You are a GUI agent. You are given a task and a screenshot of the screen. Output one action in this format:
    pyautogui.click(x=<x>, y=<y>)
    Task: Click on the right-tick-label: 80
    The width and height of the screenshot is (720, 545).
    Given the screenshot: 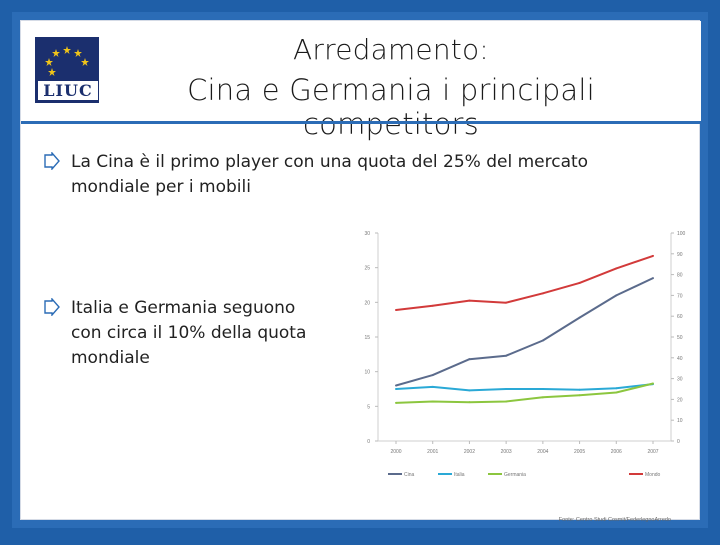 What is the action you would take?
    pyautogui.click(x=680, y=276)
    